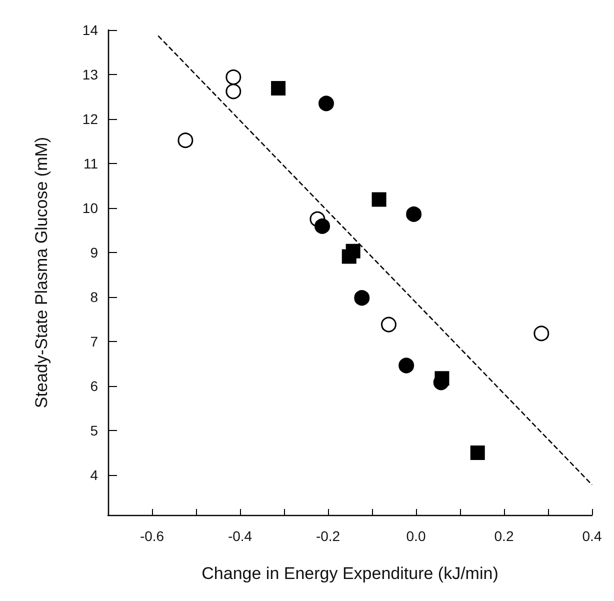  I want to click on y-axis-title: Steady-State Plasma Glucose (mM), so click(41, 272).